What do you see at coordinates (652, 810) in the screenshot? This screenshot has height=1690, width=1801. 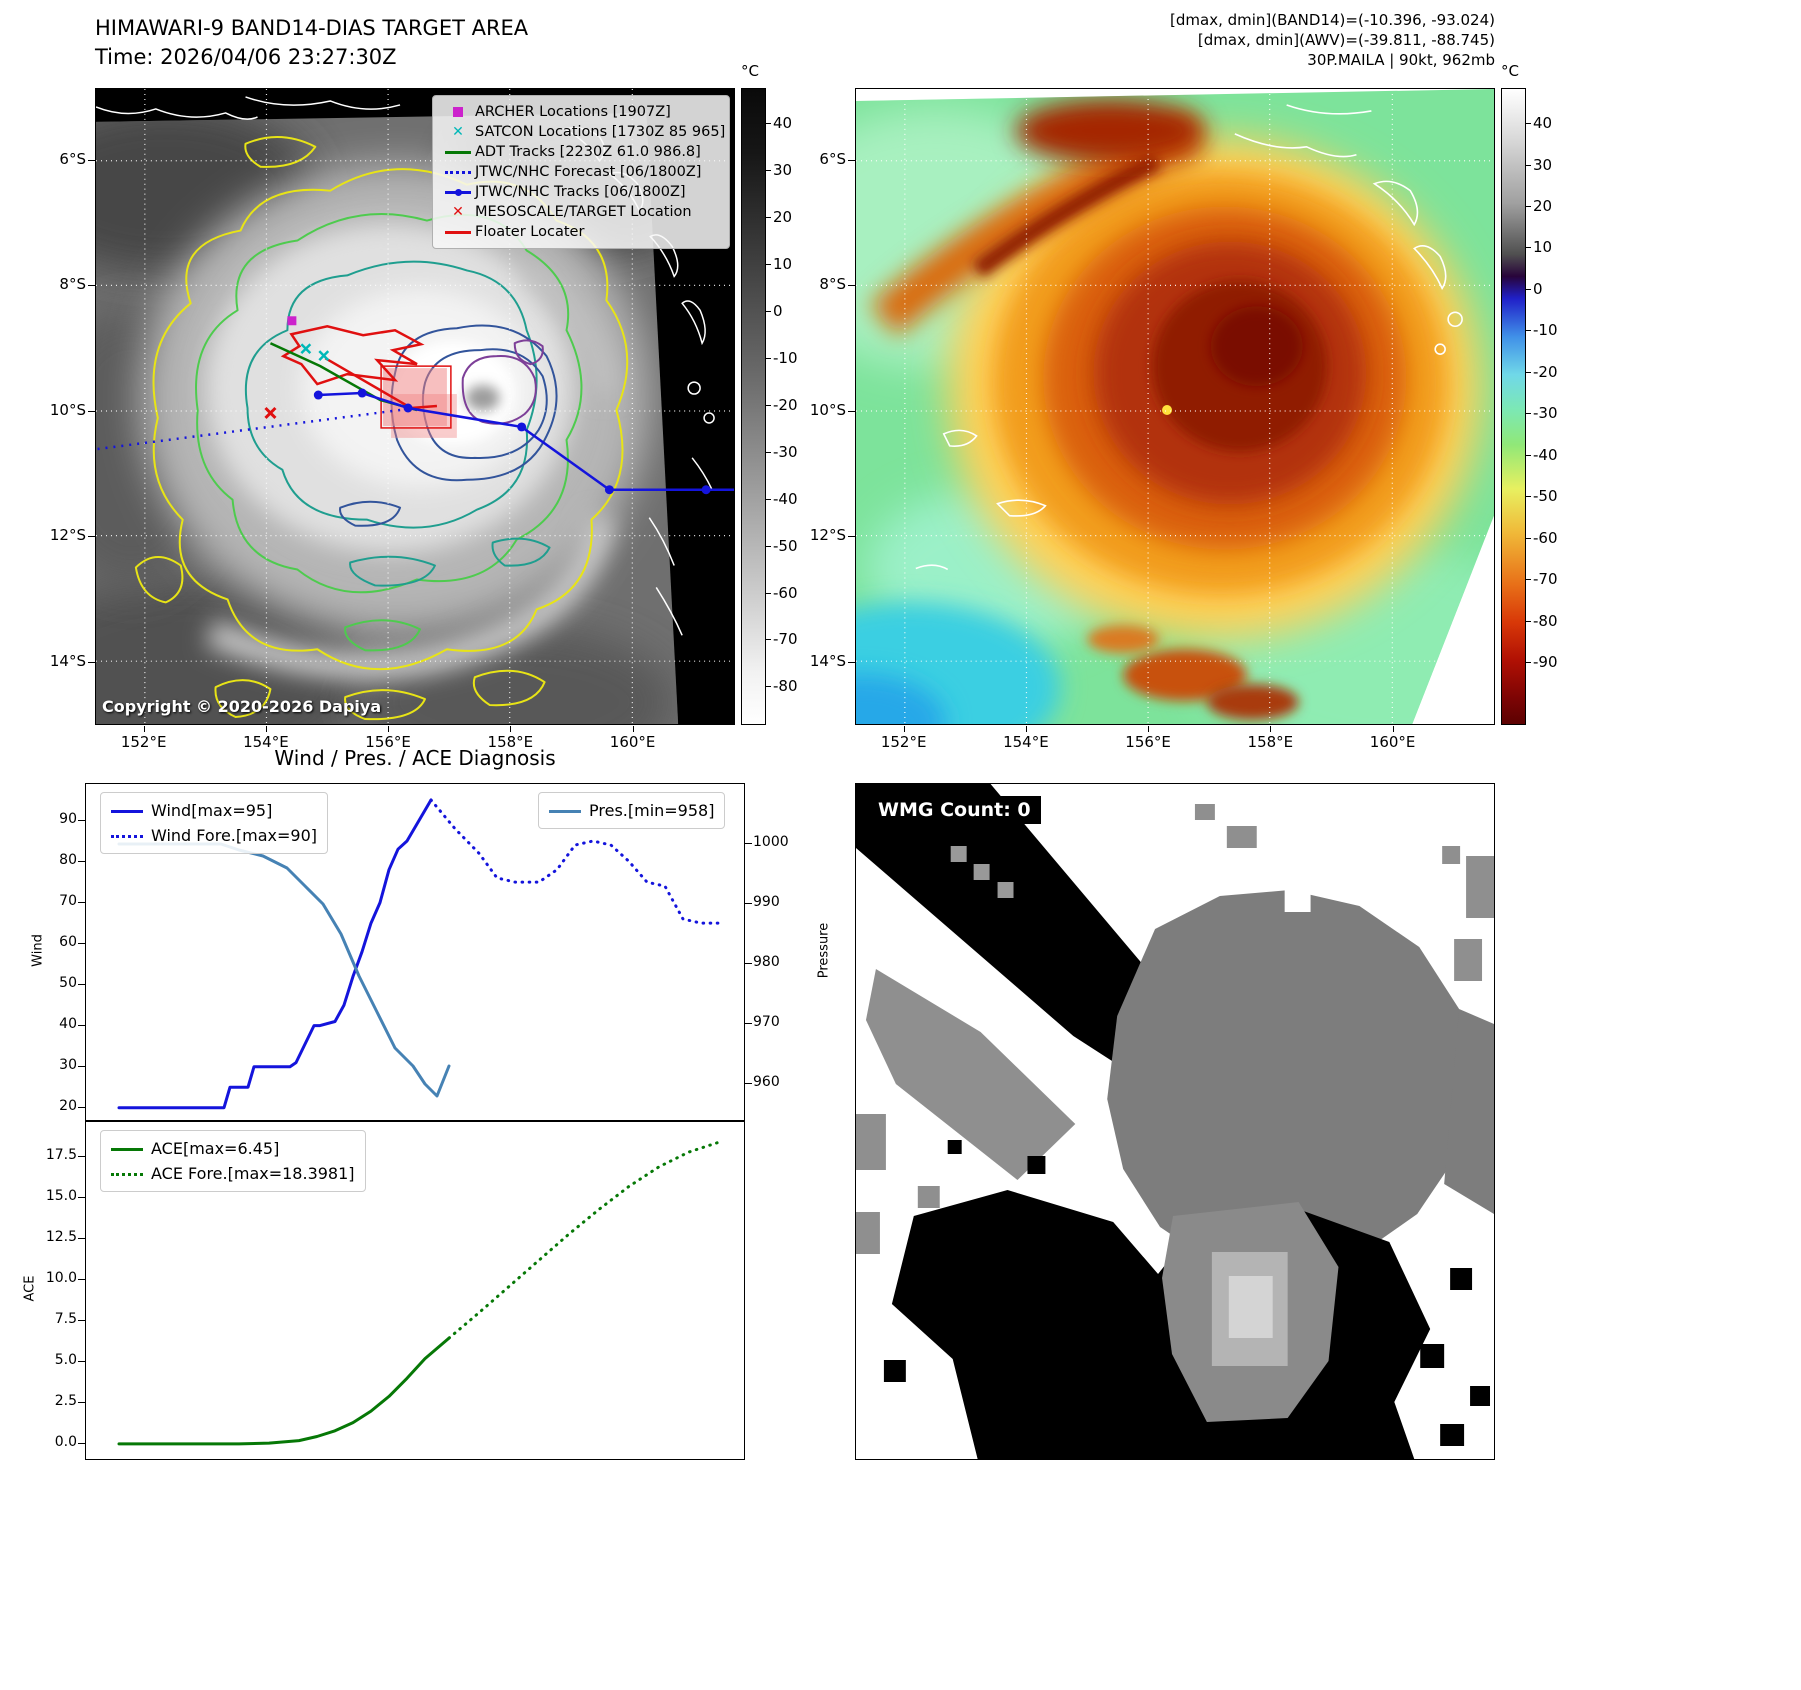 I see `chart-legend-label: Pres.[min=958]` at bounding box center [652, 810].